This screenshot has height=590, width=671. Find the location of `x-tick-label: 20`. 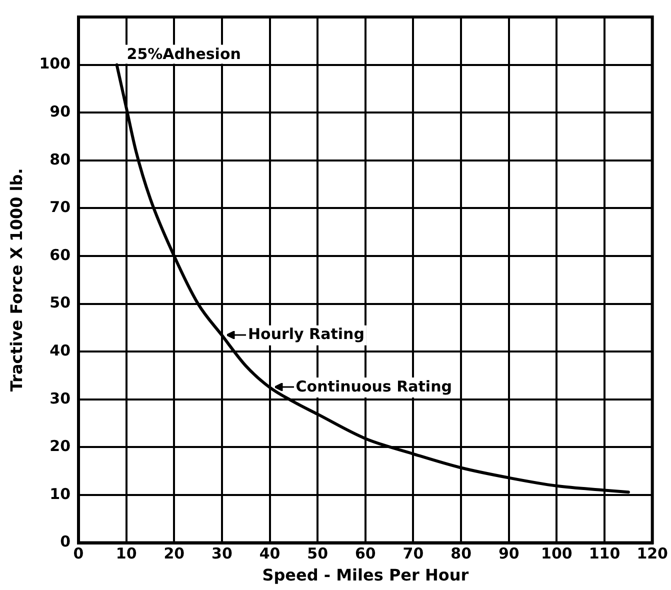

x-tick-label: 20 is located at coordinates (174, 553).